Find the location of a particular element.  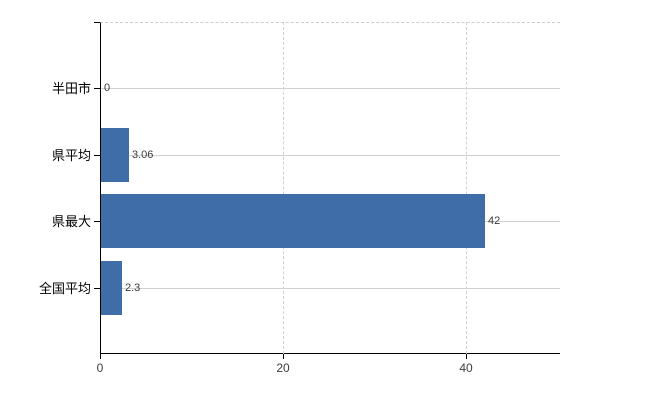

value-label: 0 is located at coordinates (107, 88).